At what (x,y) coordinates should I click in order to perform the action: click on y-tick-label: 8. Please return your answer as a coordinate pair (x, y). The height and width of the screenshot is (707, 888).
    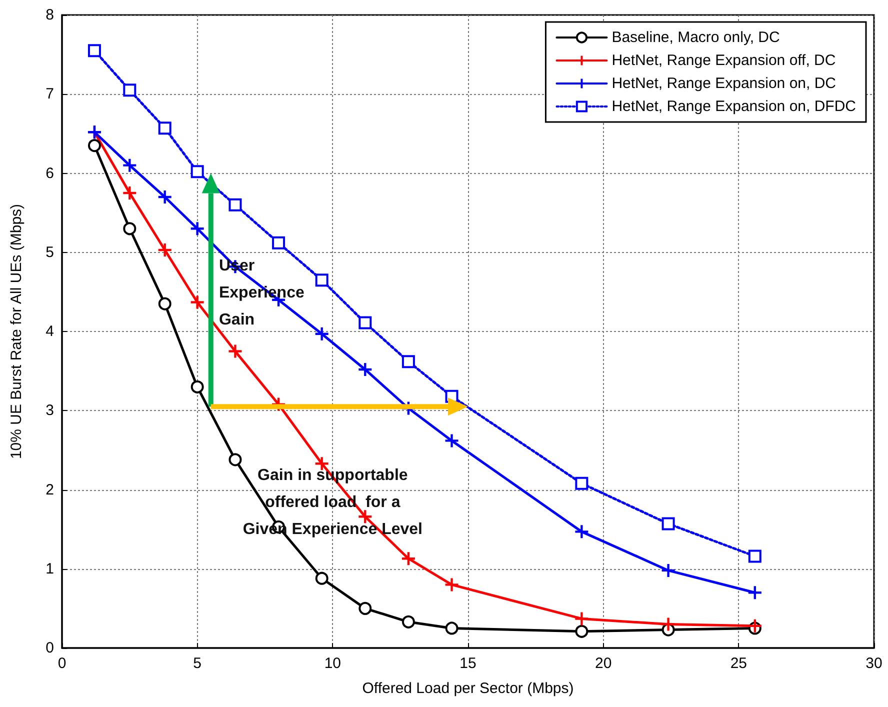
    Looking at the image, I should click on (50, 15).